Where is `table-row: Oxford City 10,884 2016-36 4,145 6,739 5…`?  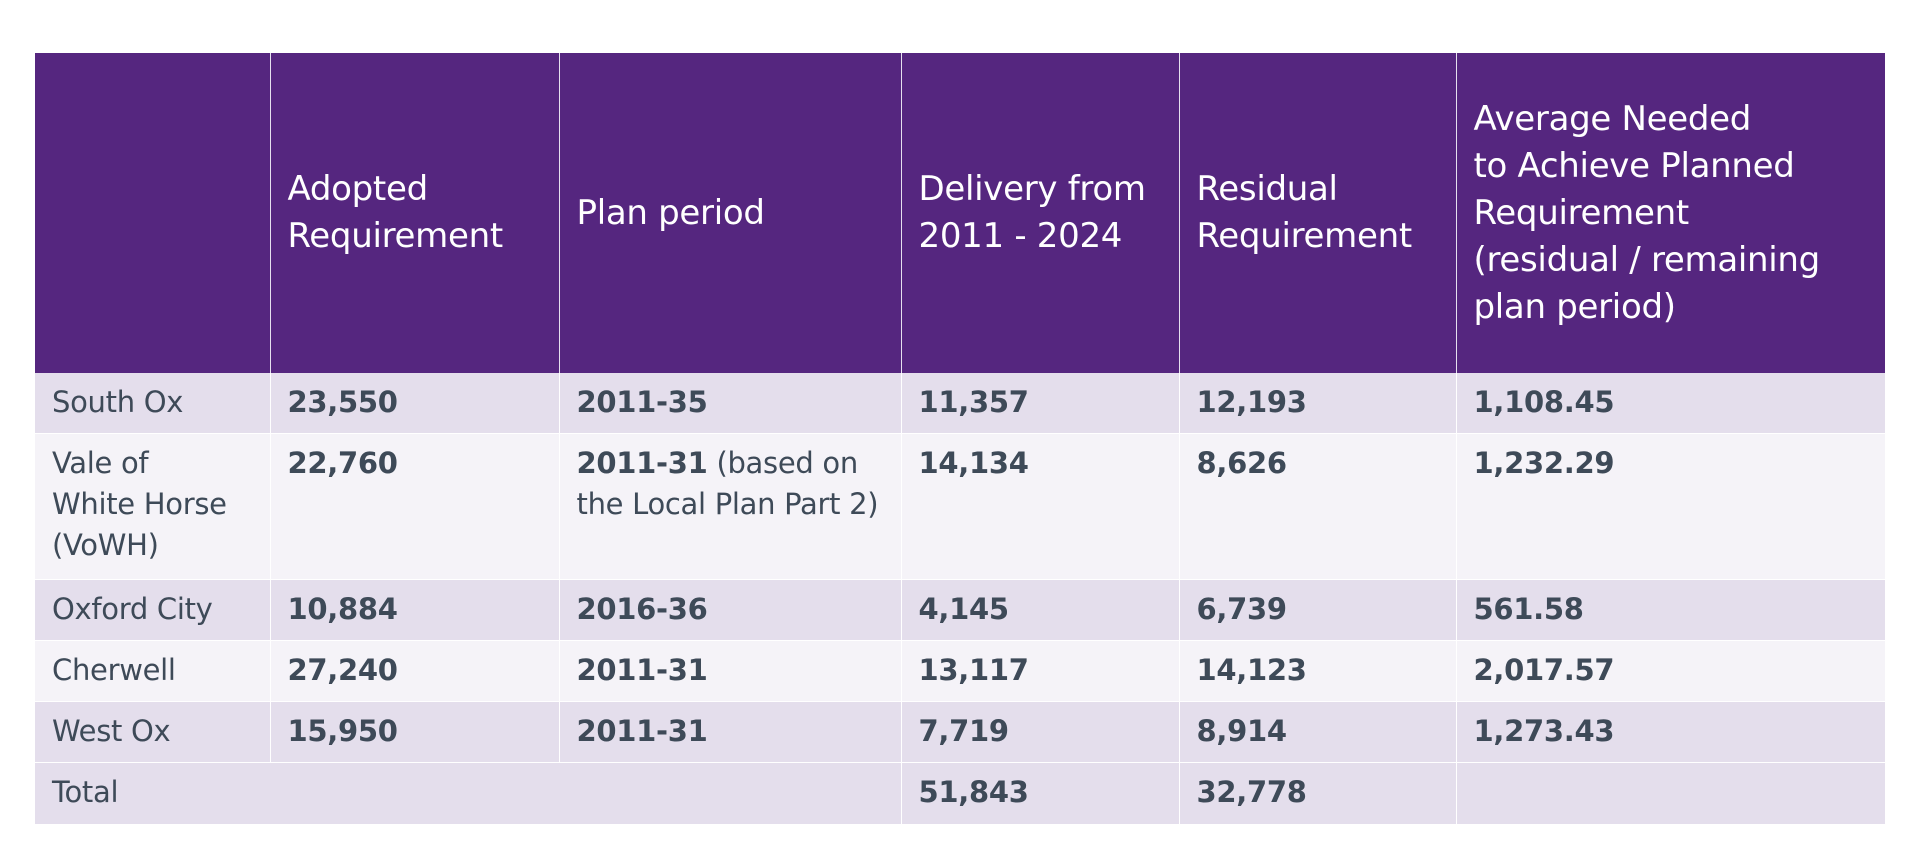
table-row: Oxford City 10,884 2016-36 4,145 6,739 5… is located at coordinates (960, 610).